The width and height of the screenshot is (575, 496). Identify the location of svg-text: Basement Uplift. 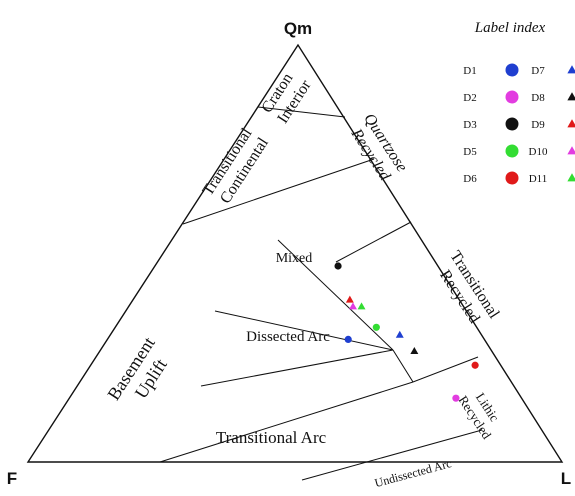
(141, 373).